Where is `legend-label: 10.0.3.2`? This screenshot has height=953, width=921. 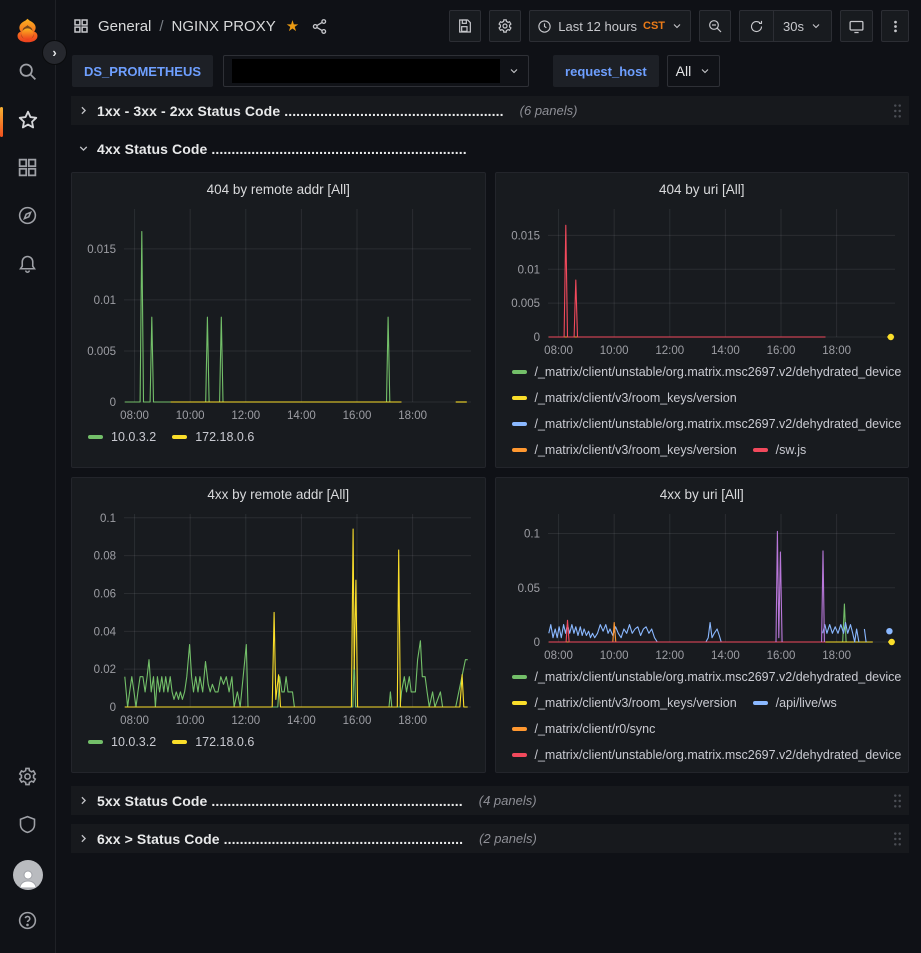 legend-label: 10.0.3.2 is located at coordinates (134, 742).